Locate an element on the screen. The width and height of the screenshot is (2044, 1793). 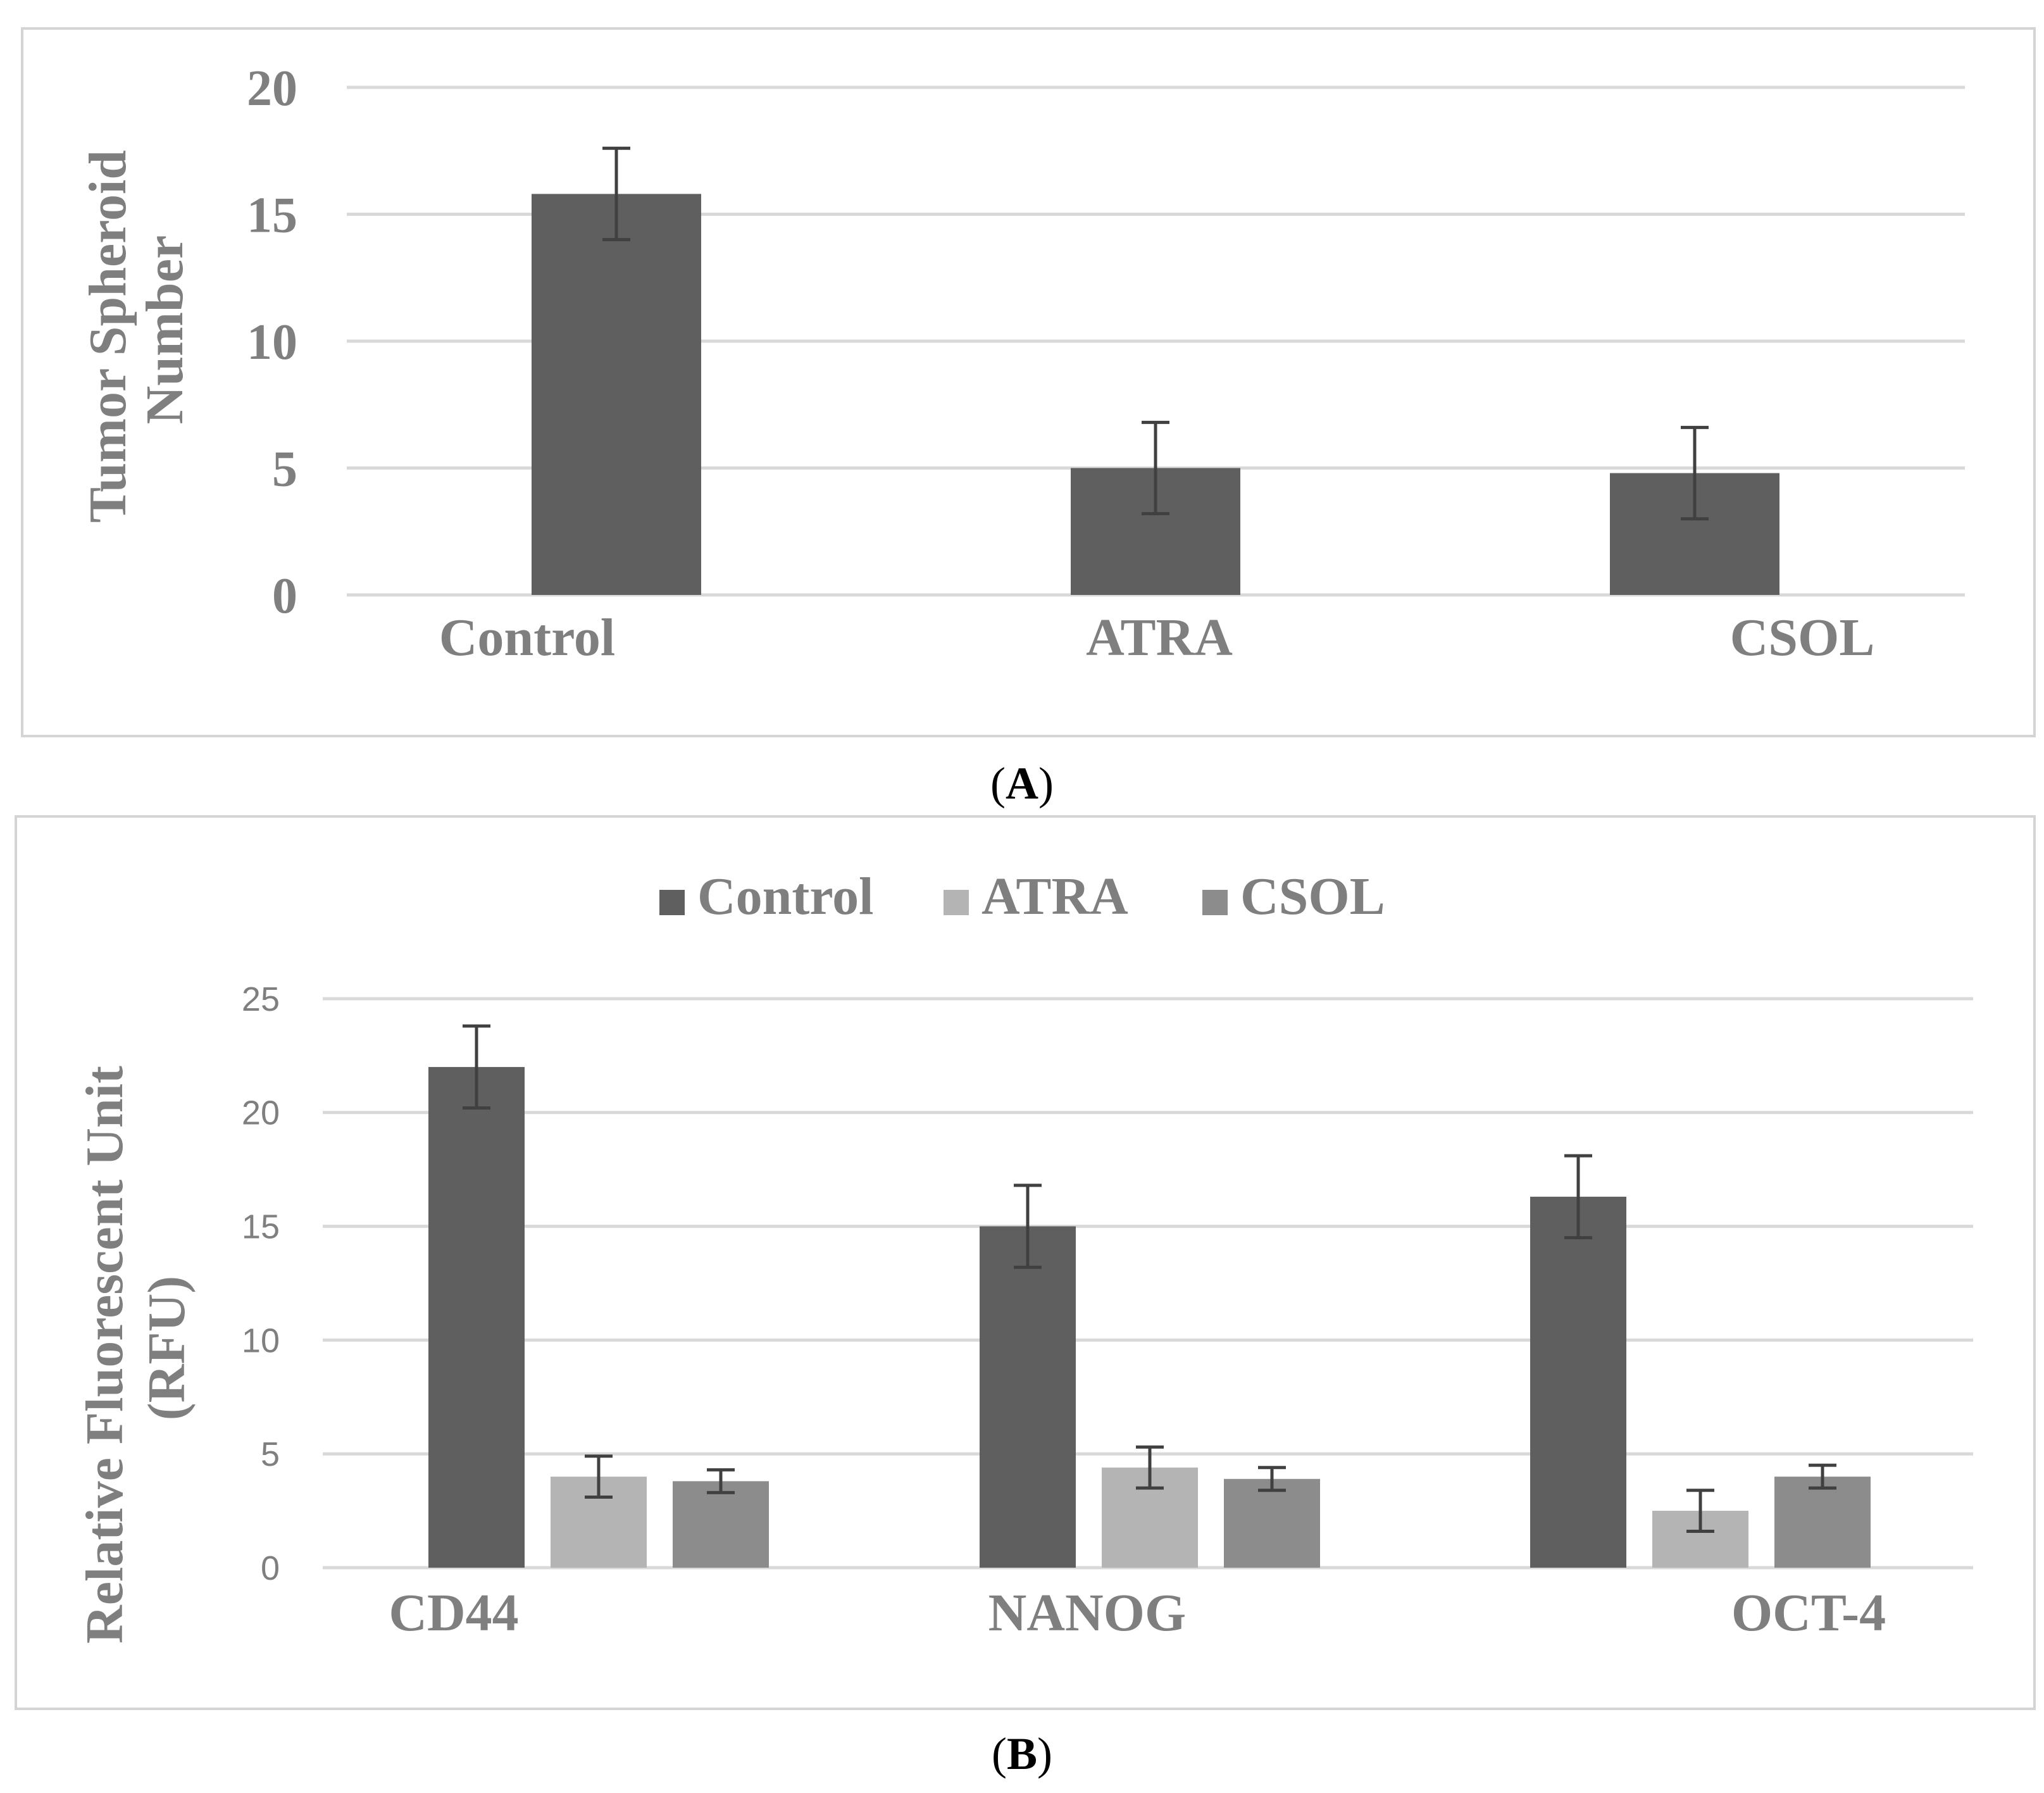
legend-item-csol: CSOL is located at coordinates (1293, 896).